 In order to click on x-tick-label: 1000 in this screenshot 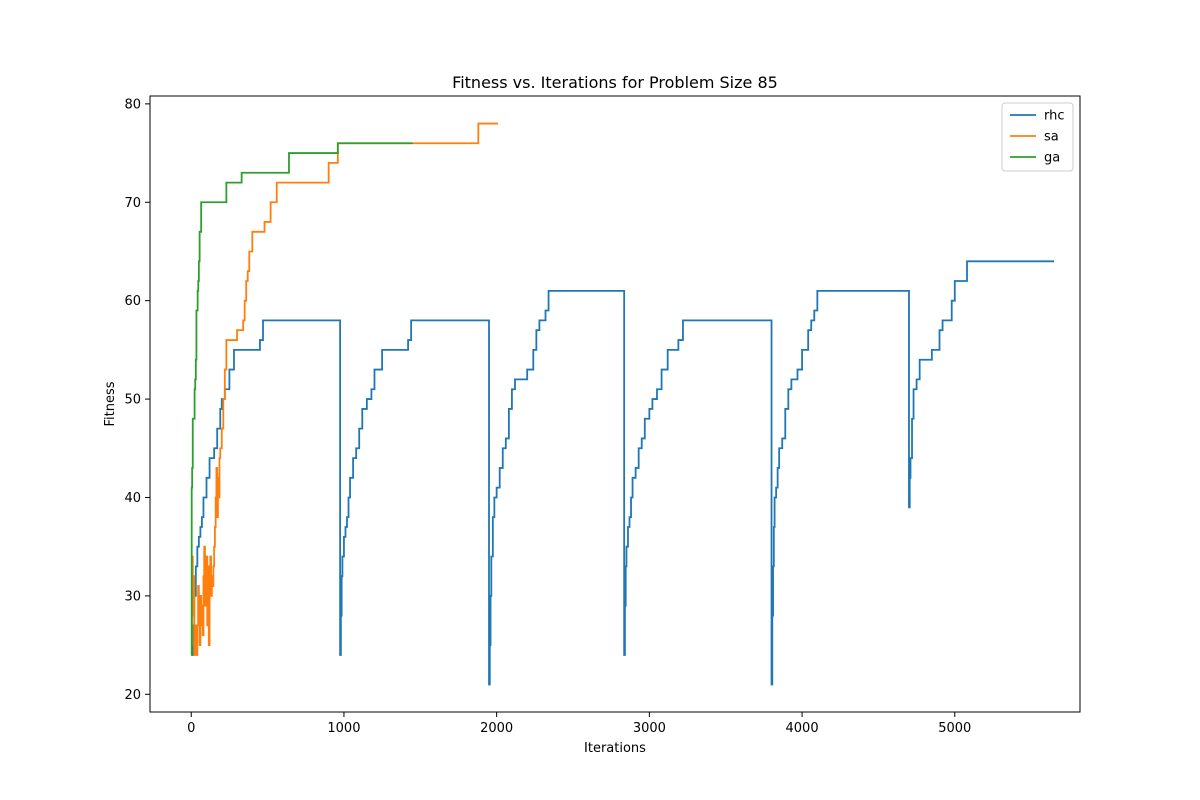, I will do `click(343, 728)`.